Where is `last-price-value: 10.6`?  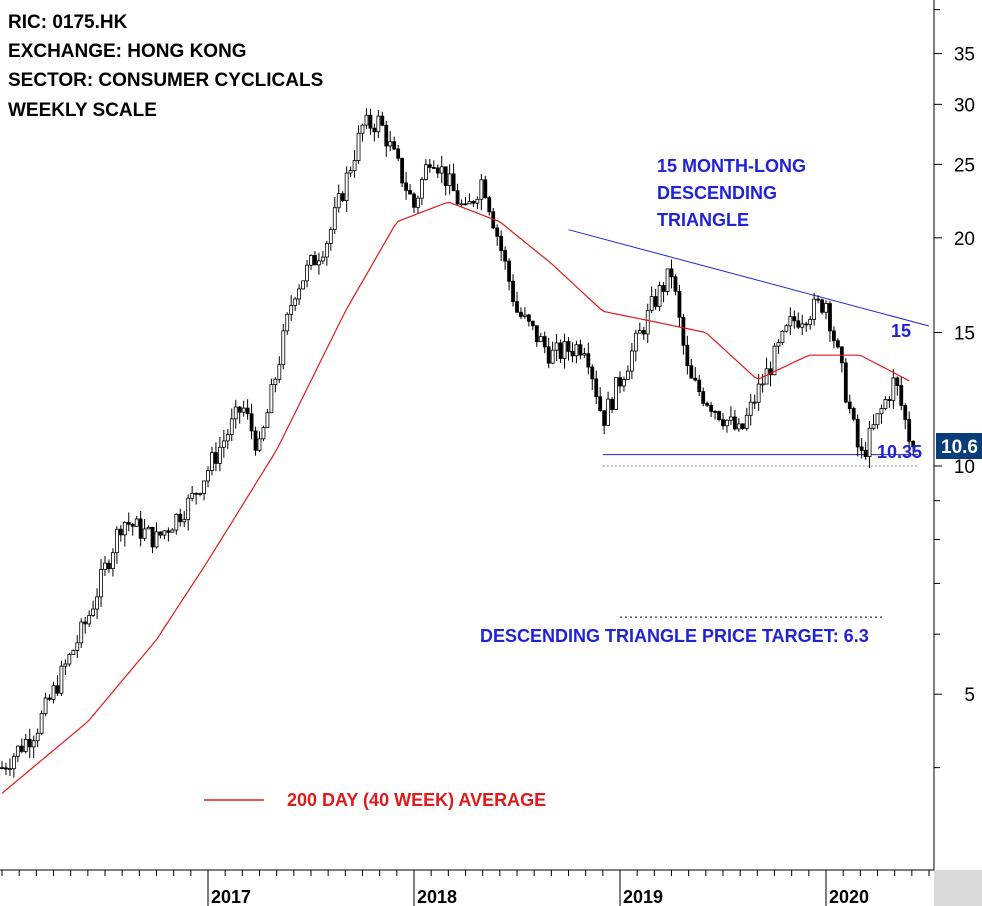
last-price-value: 10.6 is located at coordinates (959, 447).